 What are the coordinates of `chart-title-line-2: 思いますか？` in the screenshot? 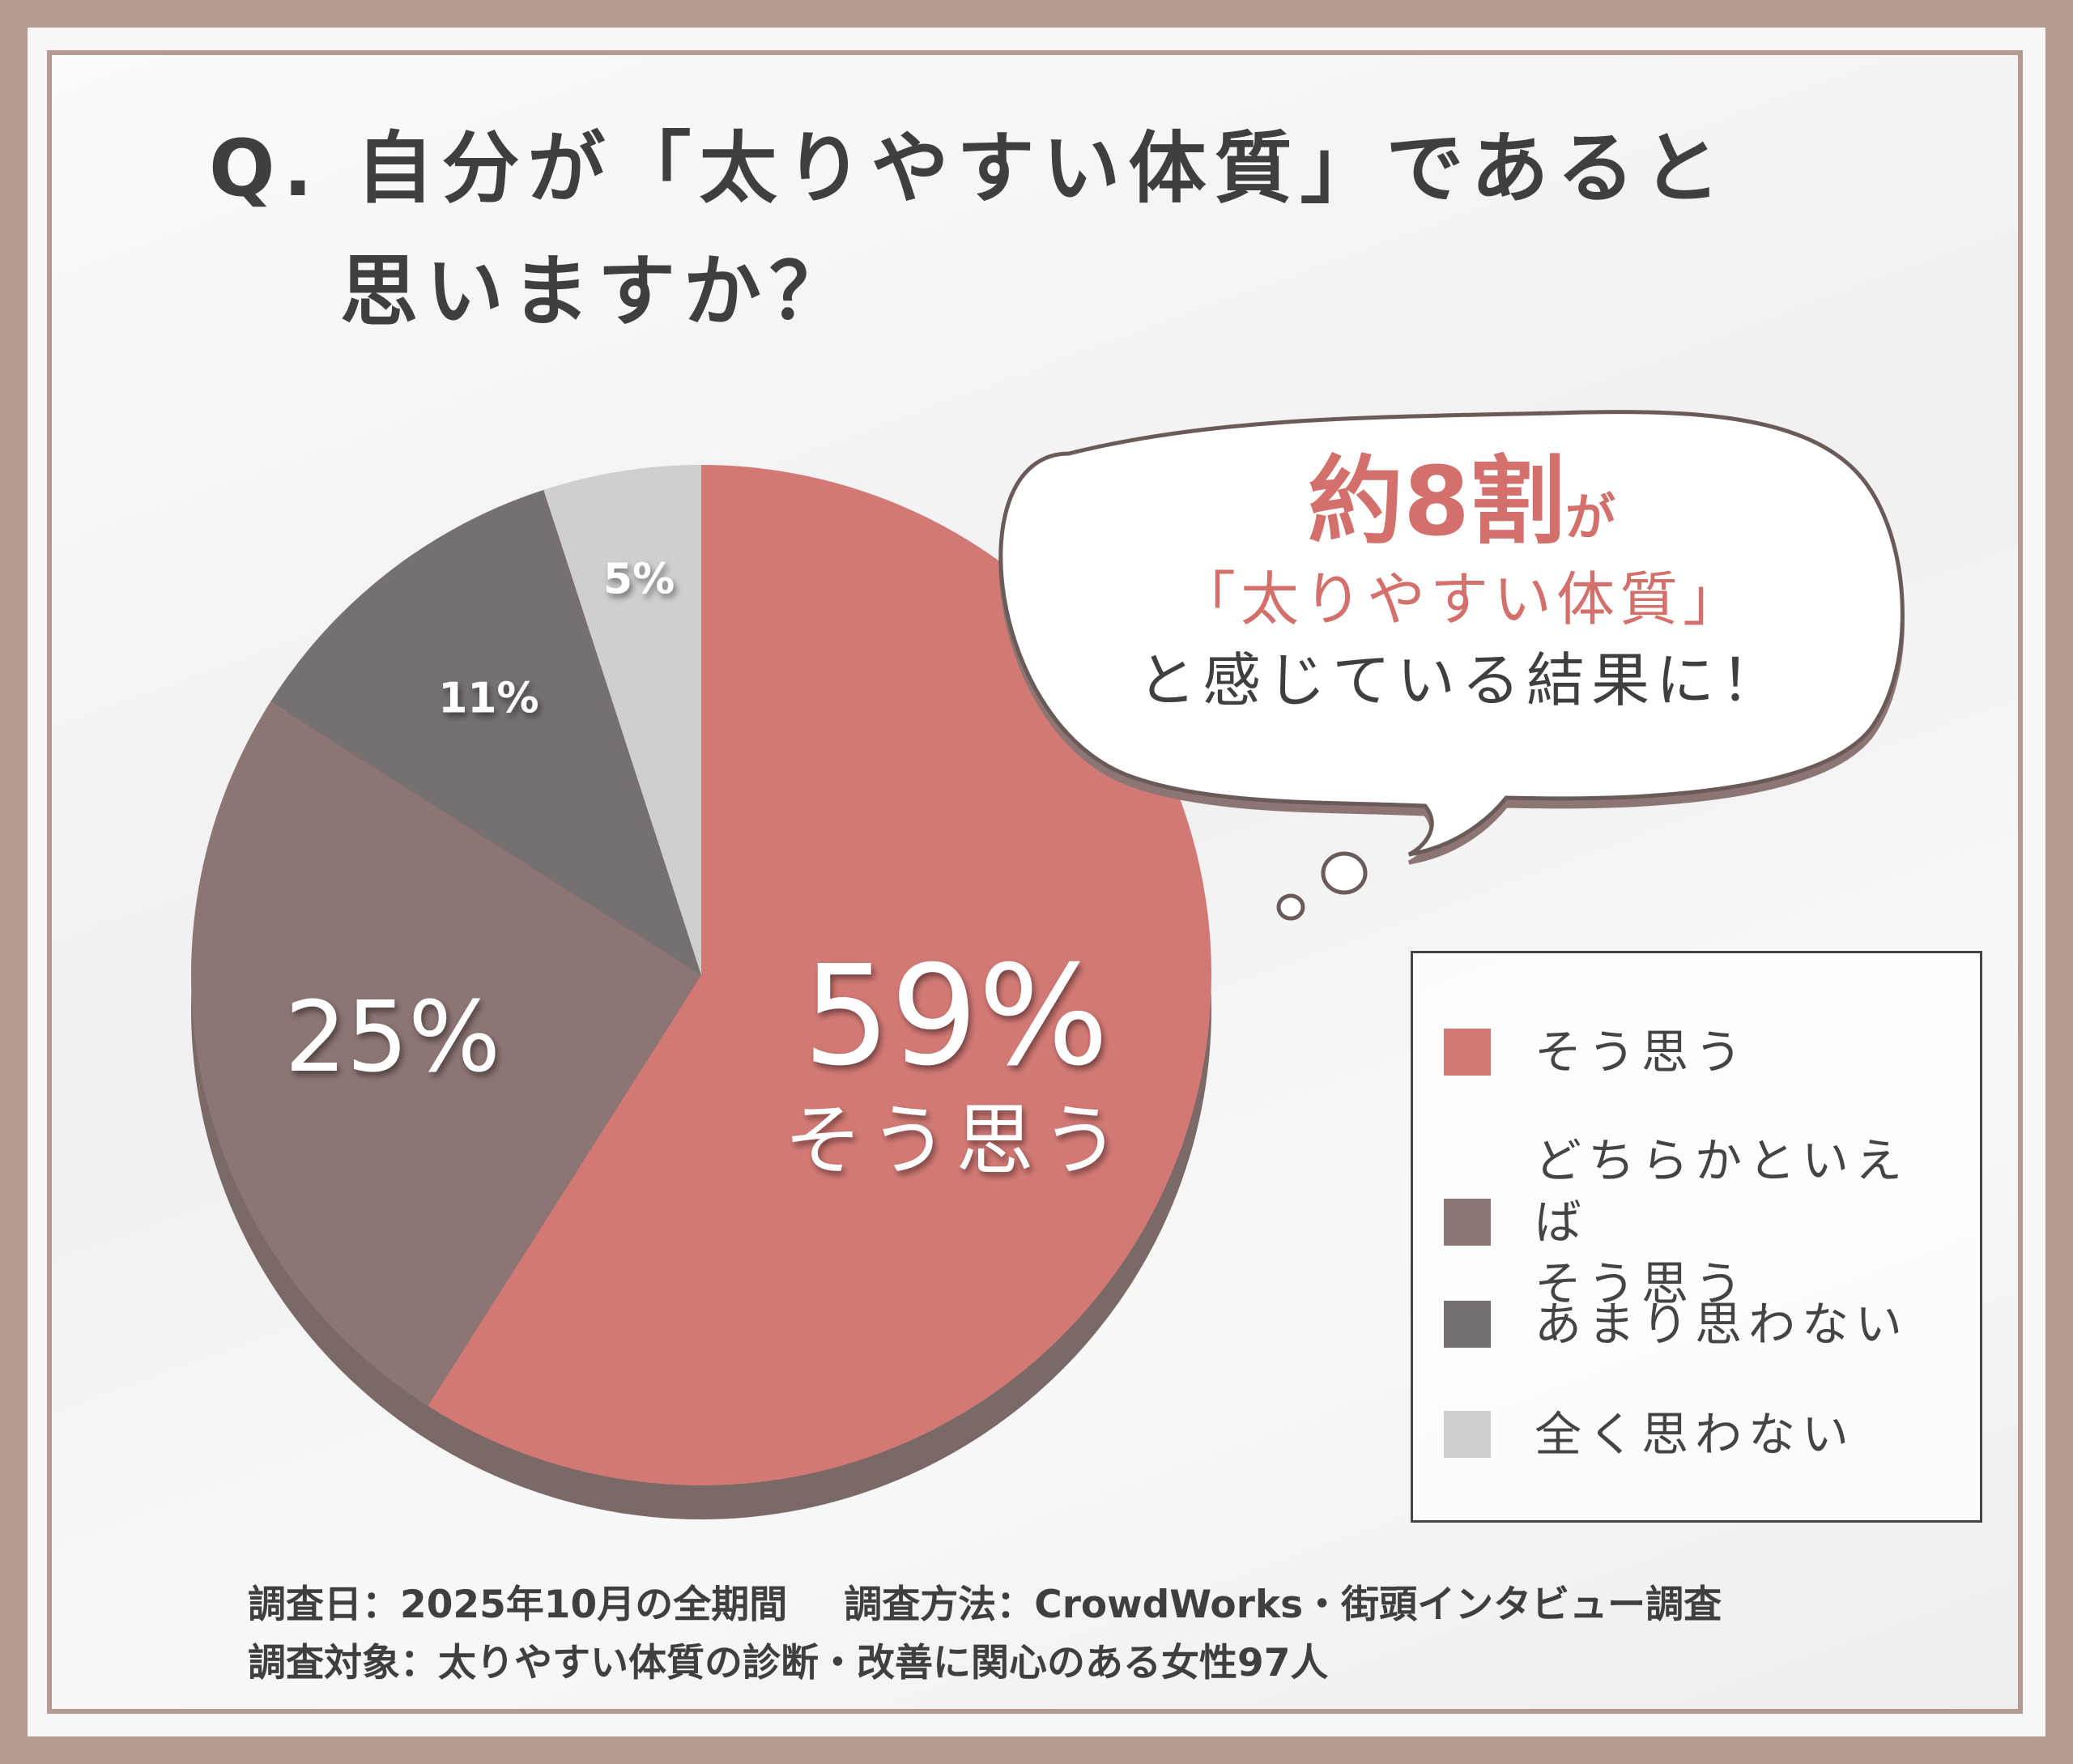 It's located at (598, 291).